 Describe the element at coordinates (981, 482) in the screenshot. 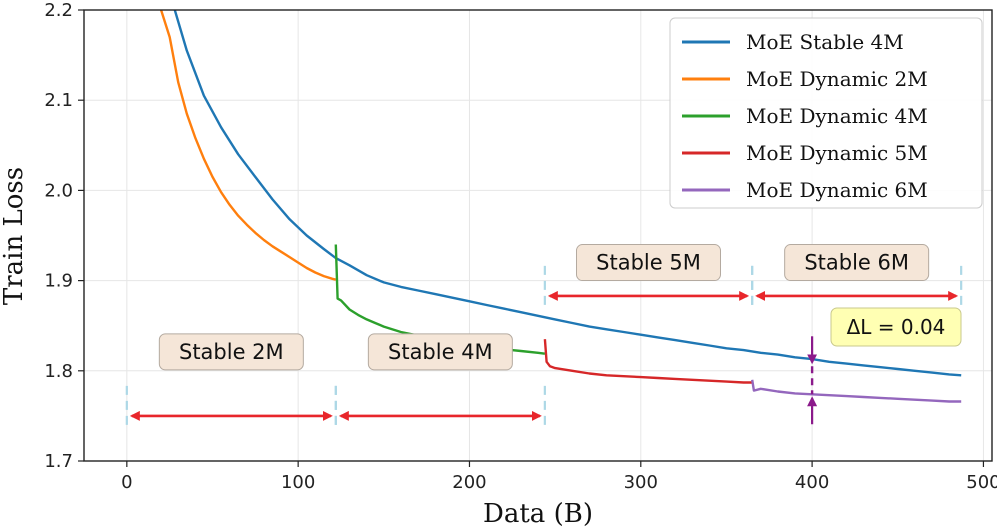

I see `x-tick-label: 500` at that location.